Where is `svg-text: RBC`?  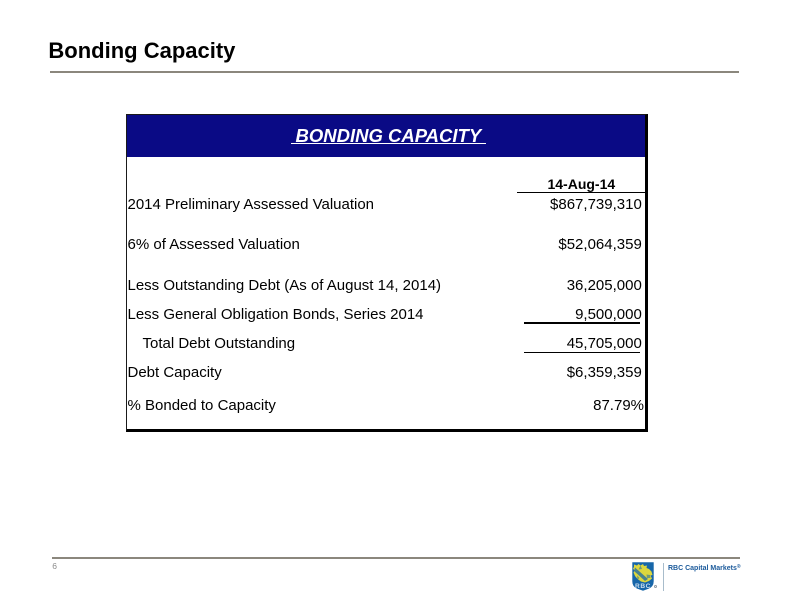
svg-text: RBC is located at coordinates (643, 586).